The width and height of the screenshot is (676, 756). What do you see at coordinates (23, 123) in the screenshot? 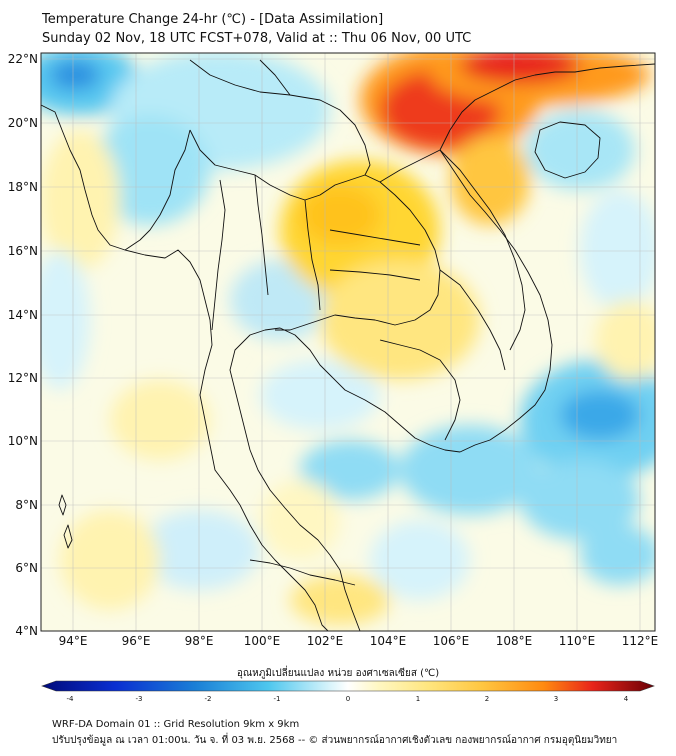
I see `lat-tick-label: 20°N` at bounding box center [23, 123].